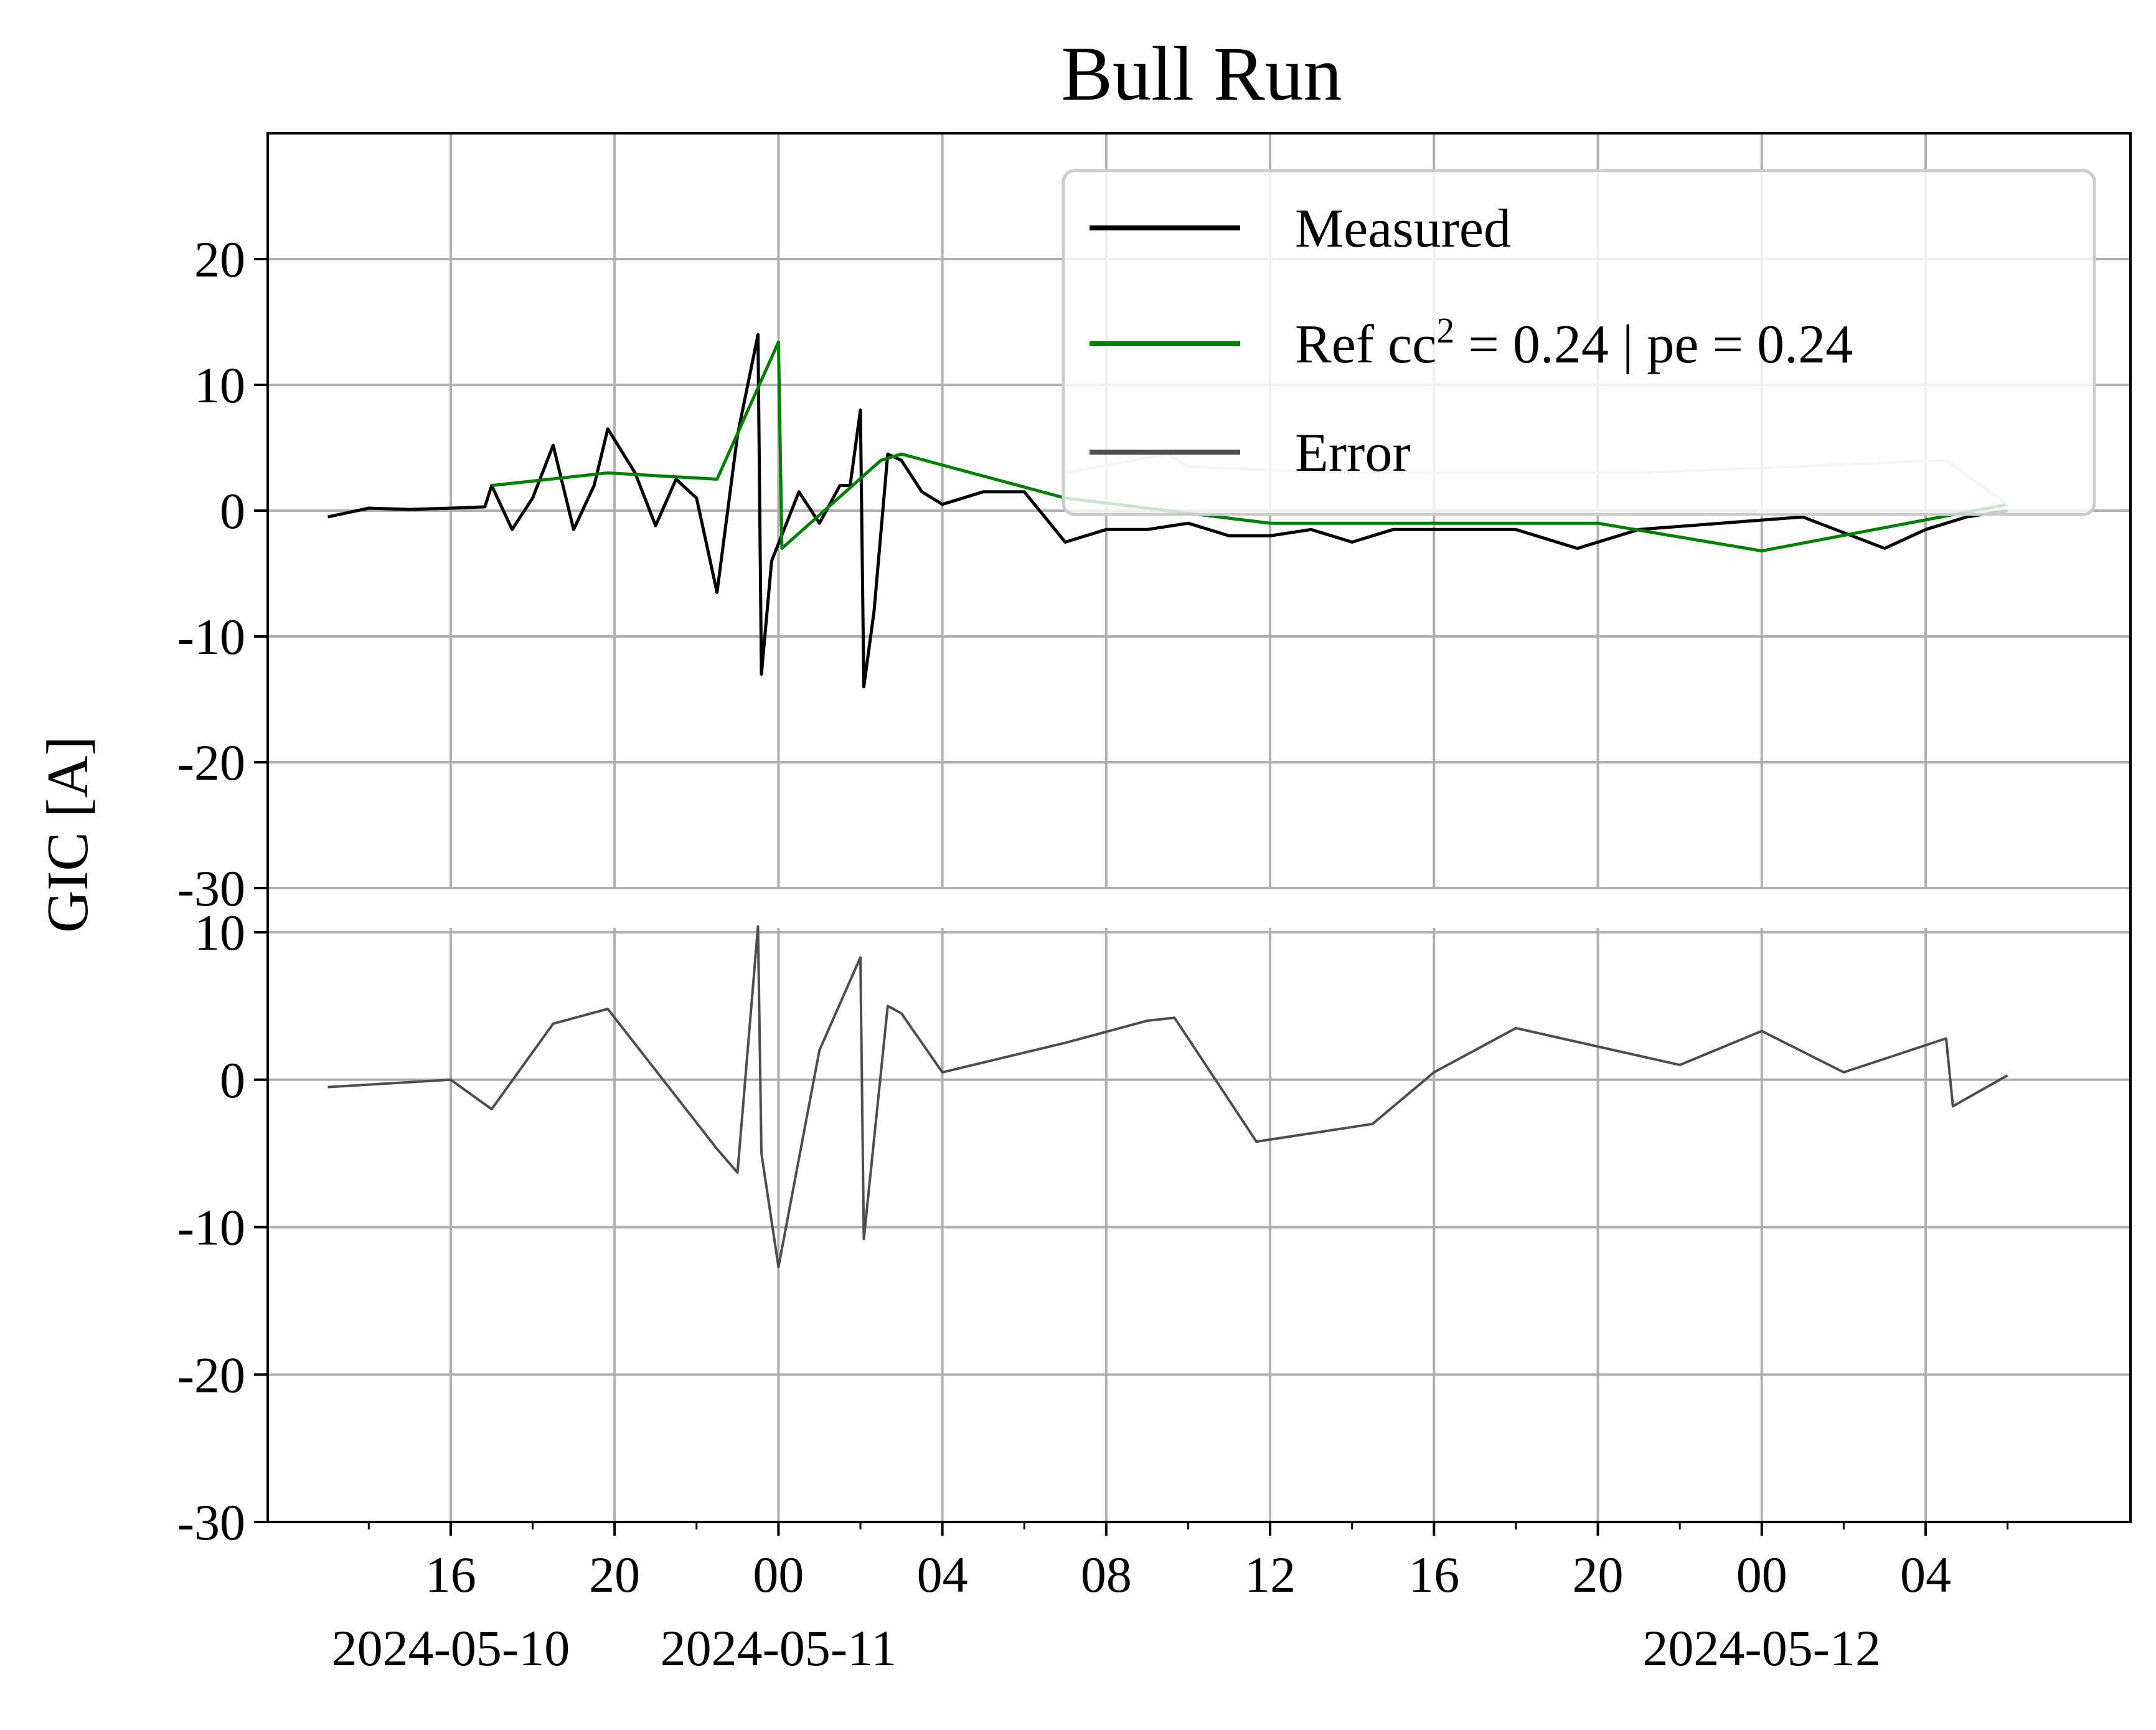  What do you see at coordinates (1353, 453) in the screenshot?
I see `legend-label-2: Error` at bounding box center [1353, 453].